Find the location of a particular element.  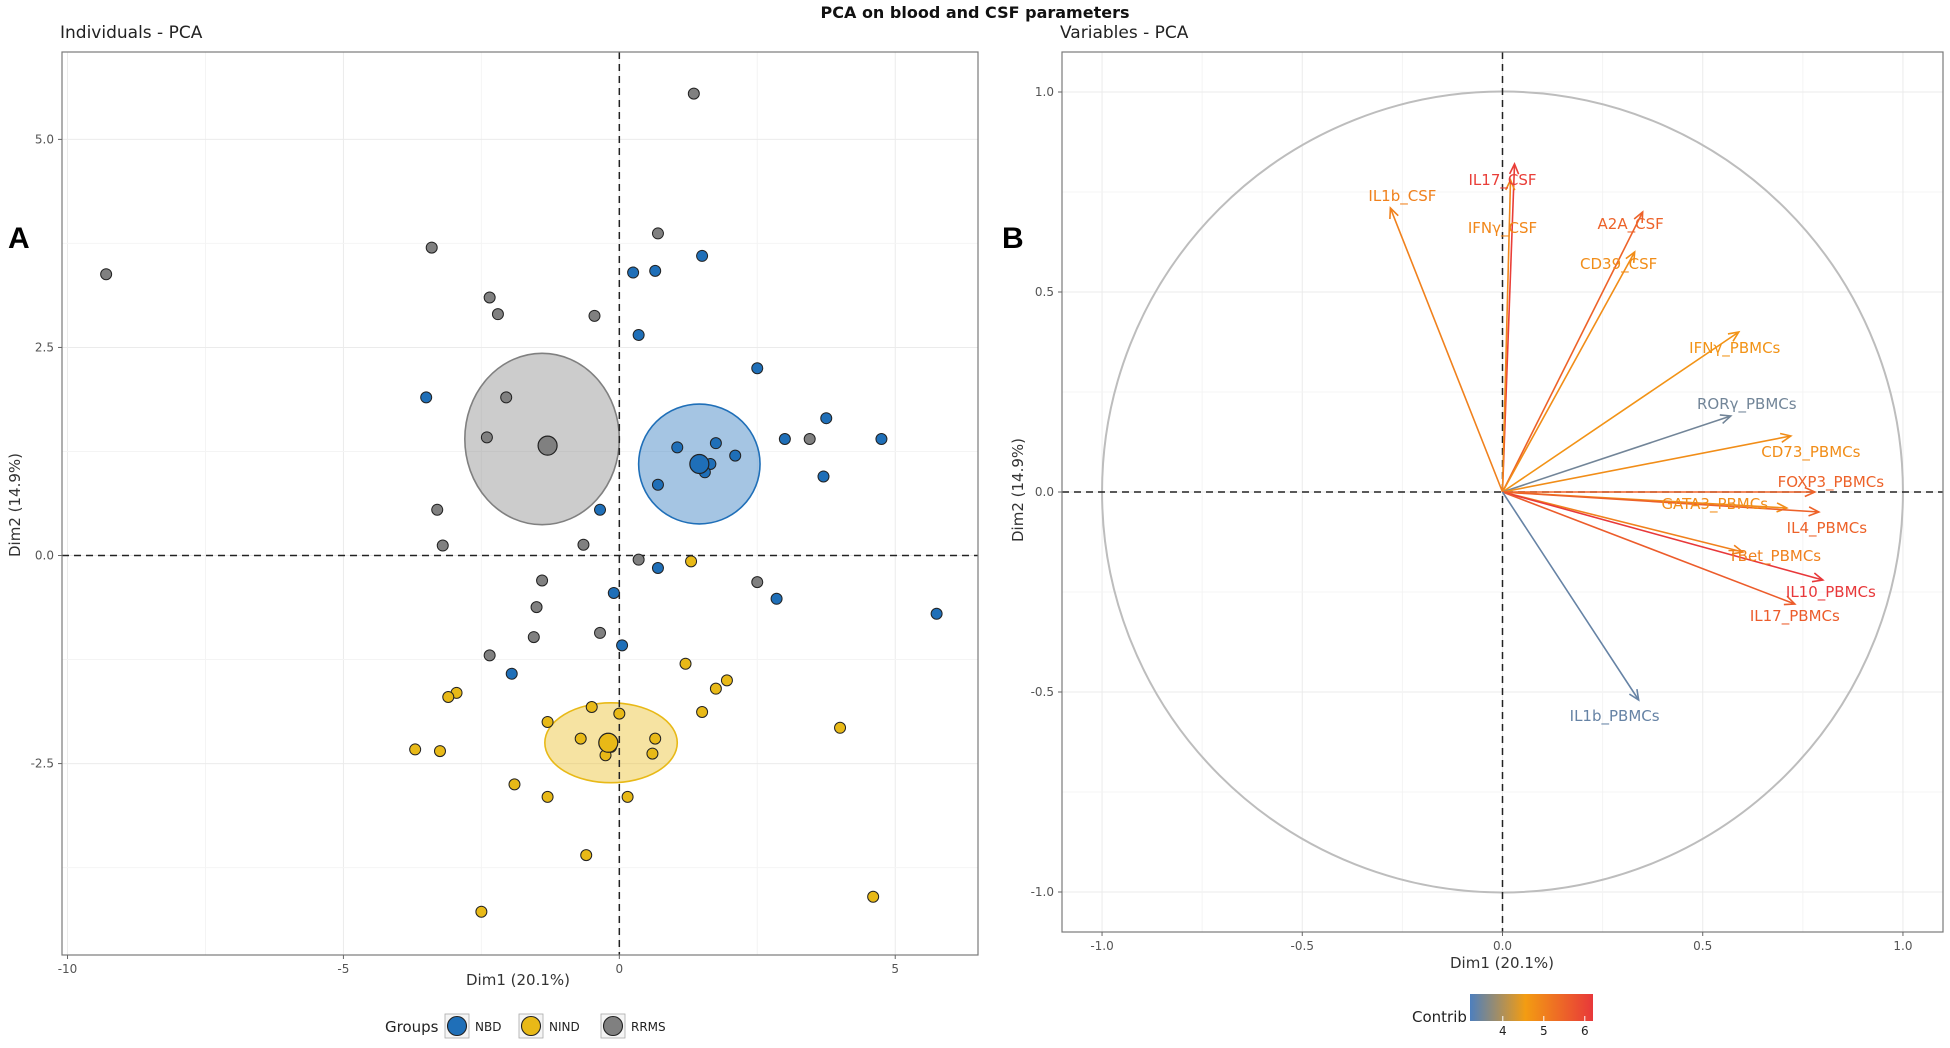

arrow-head-cd73-pbmcs is located at coordinates (1786, 437).